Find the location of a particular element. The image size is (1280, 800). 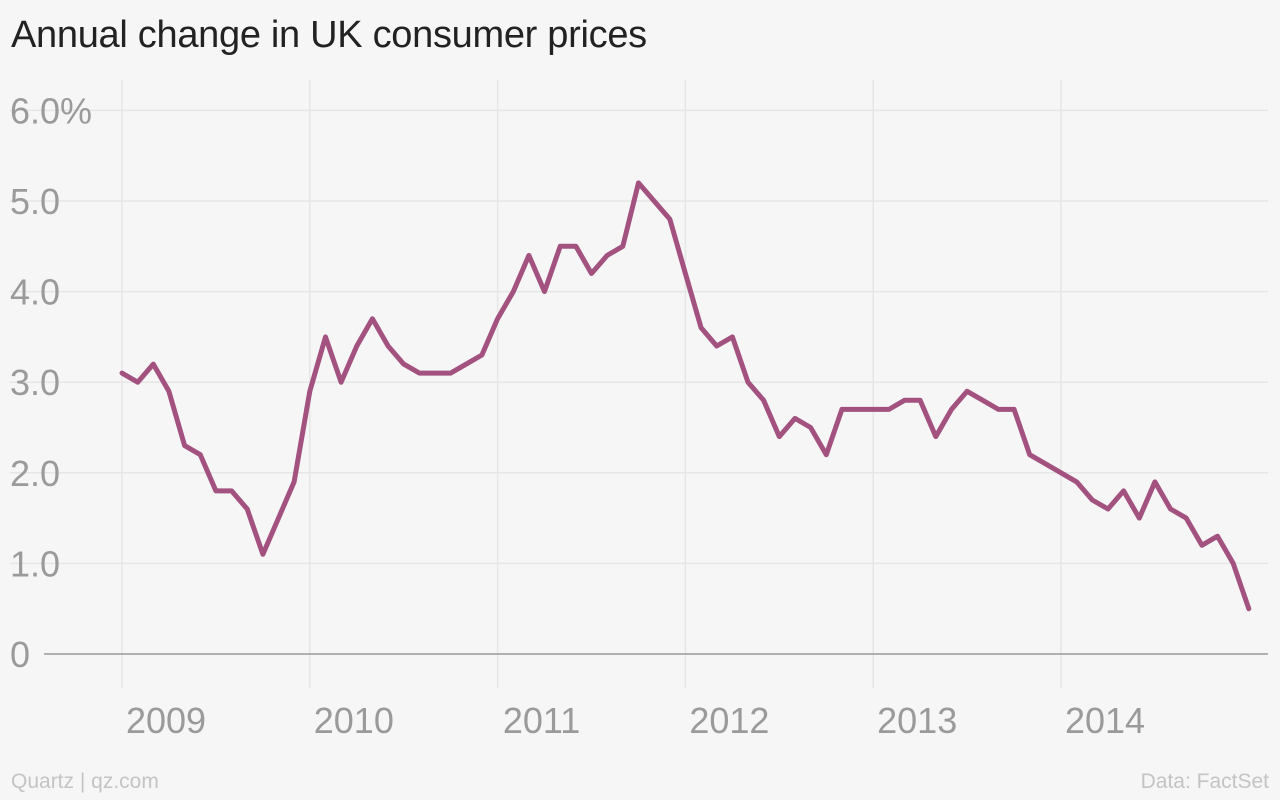

x-tick-label: 2010 is located at coordinates (354, 720).